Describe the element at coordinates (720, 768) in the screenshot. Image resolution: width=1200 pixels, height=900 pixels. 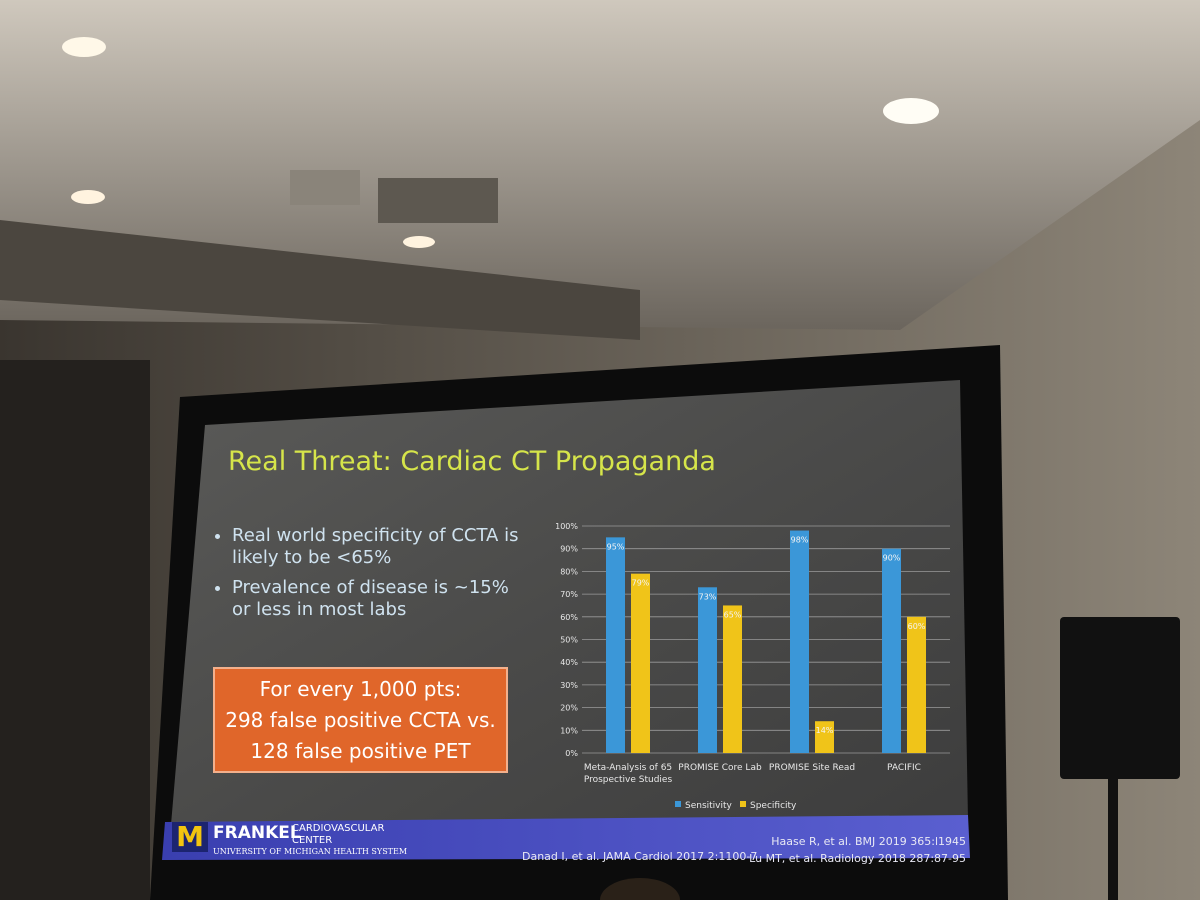
I see `x-tick-label: PROMISE Core Lab` at that location.